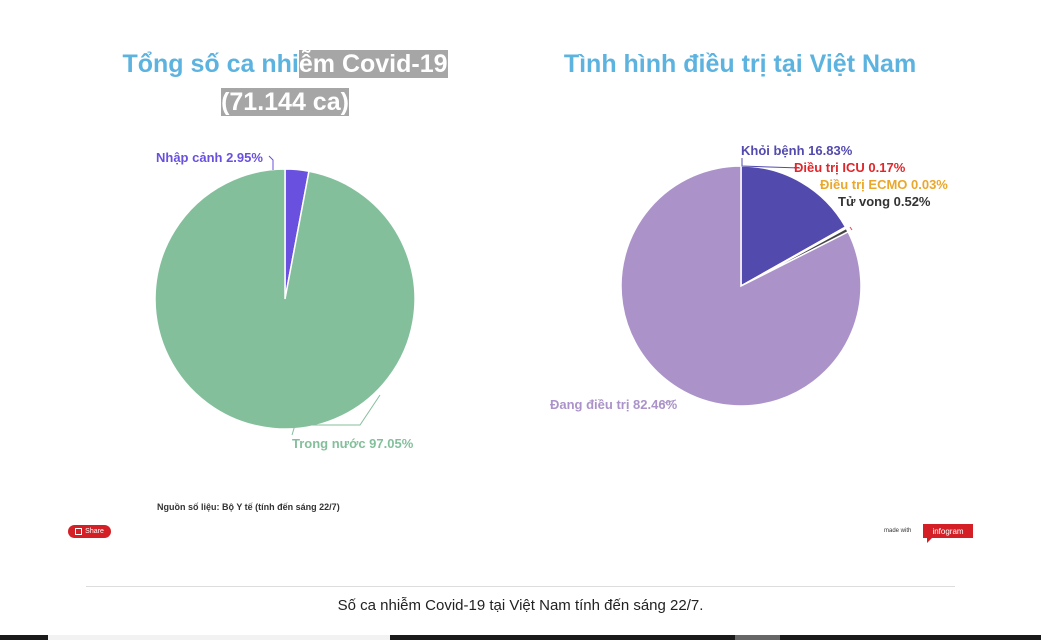 This screenshot has width=1041, height=640. I want to click on title-highlight-part: ễm Covid-19, so click(373, 64).